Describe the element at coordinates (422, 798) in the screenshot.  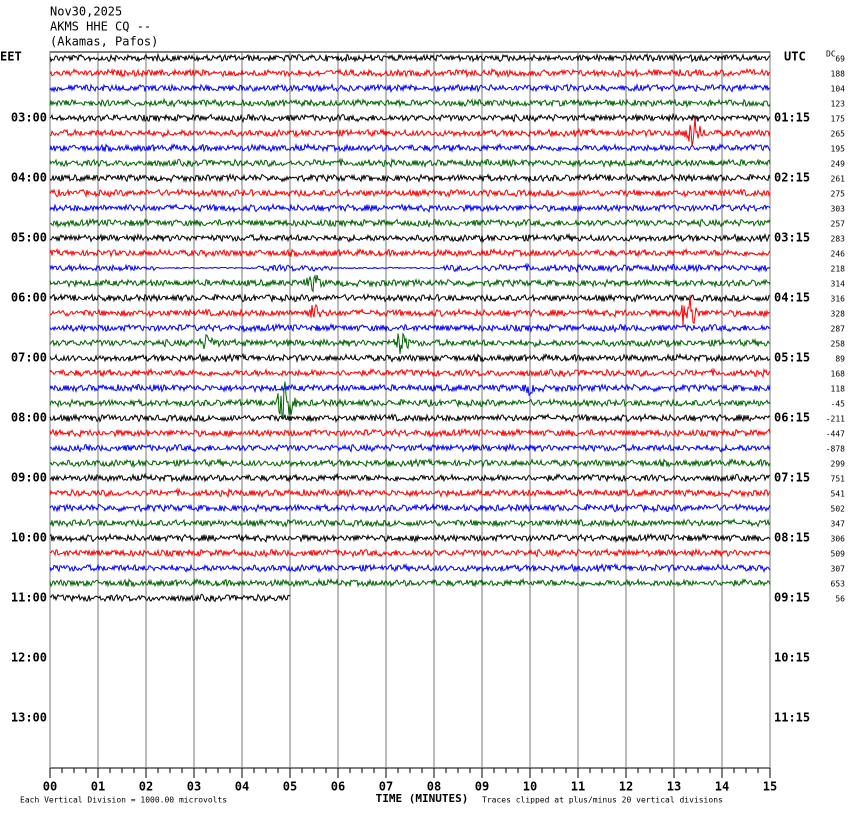
I see `x-axis-label: TIME (MINUTES)` at that location.